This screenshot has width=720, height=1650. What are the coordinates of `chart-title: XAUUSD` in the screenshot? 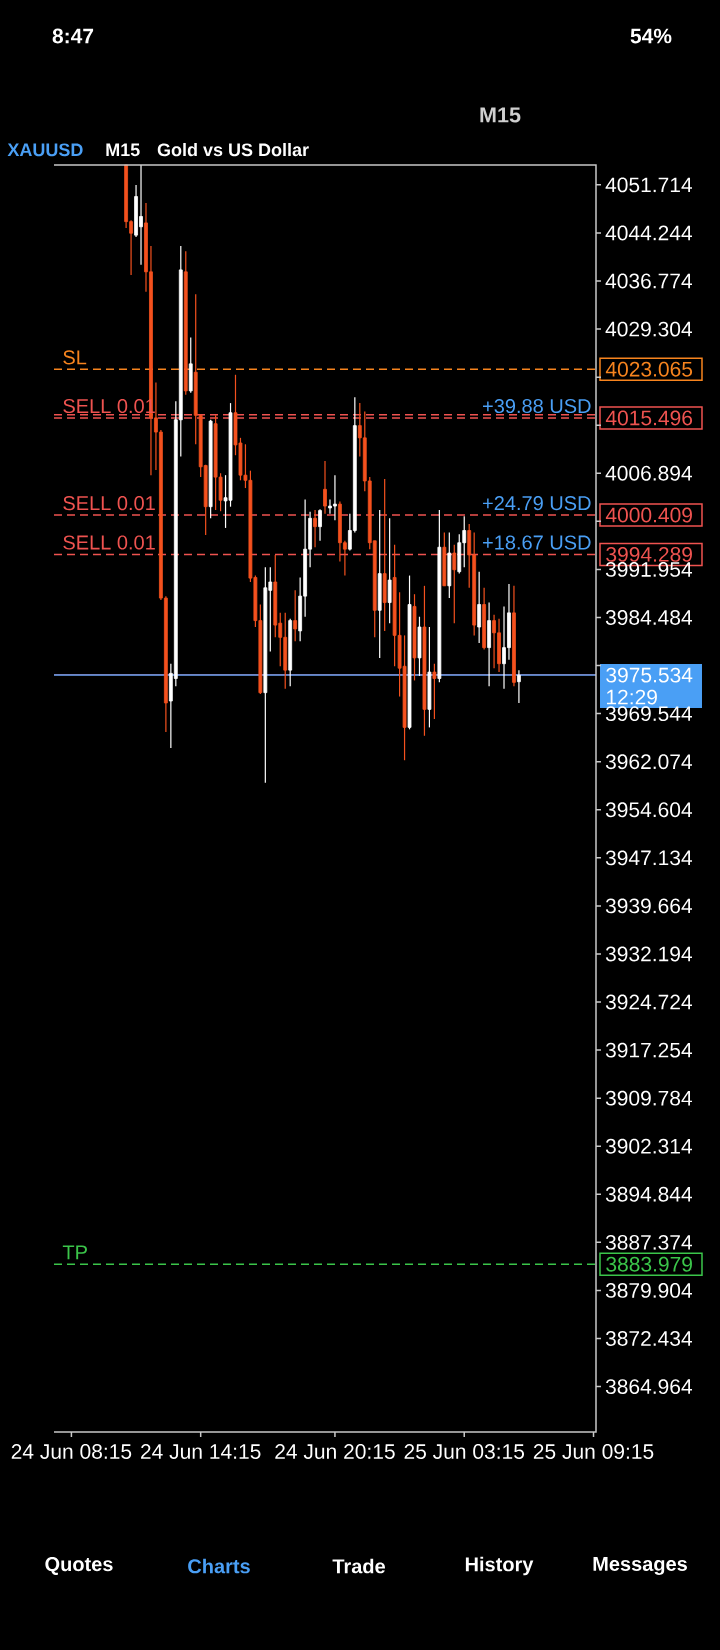 It's located at (45, 150).